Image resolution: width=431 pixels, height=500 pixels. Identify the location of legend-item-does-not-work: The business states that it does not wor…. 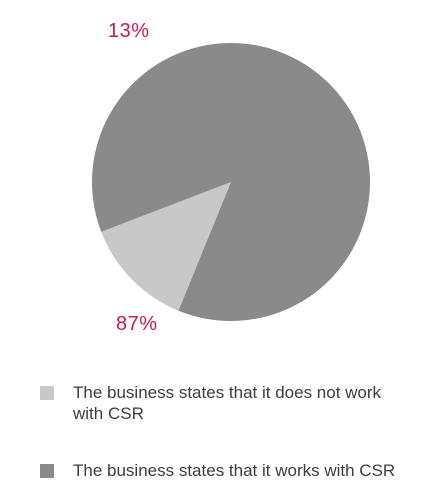
(226, 403).